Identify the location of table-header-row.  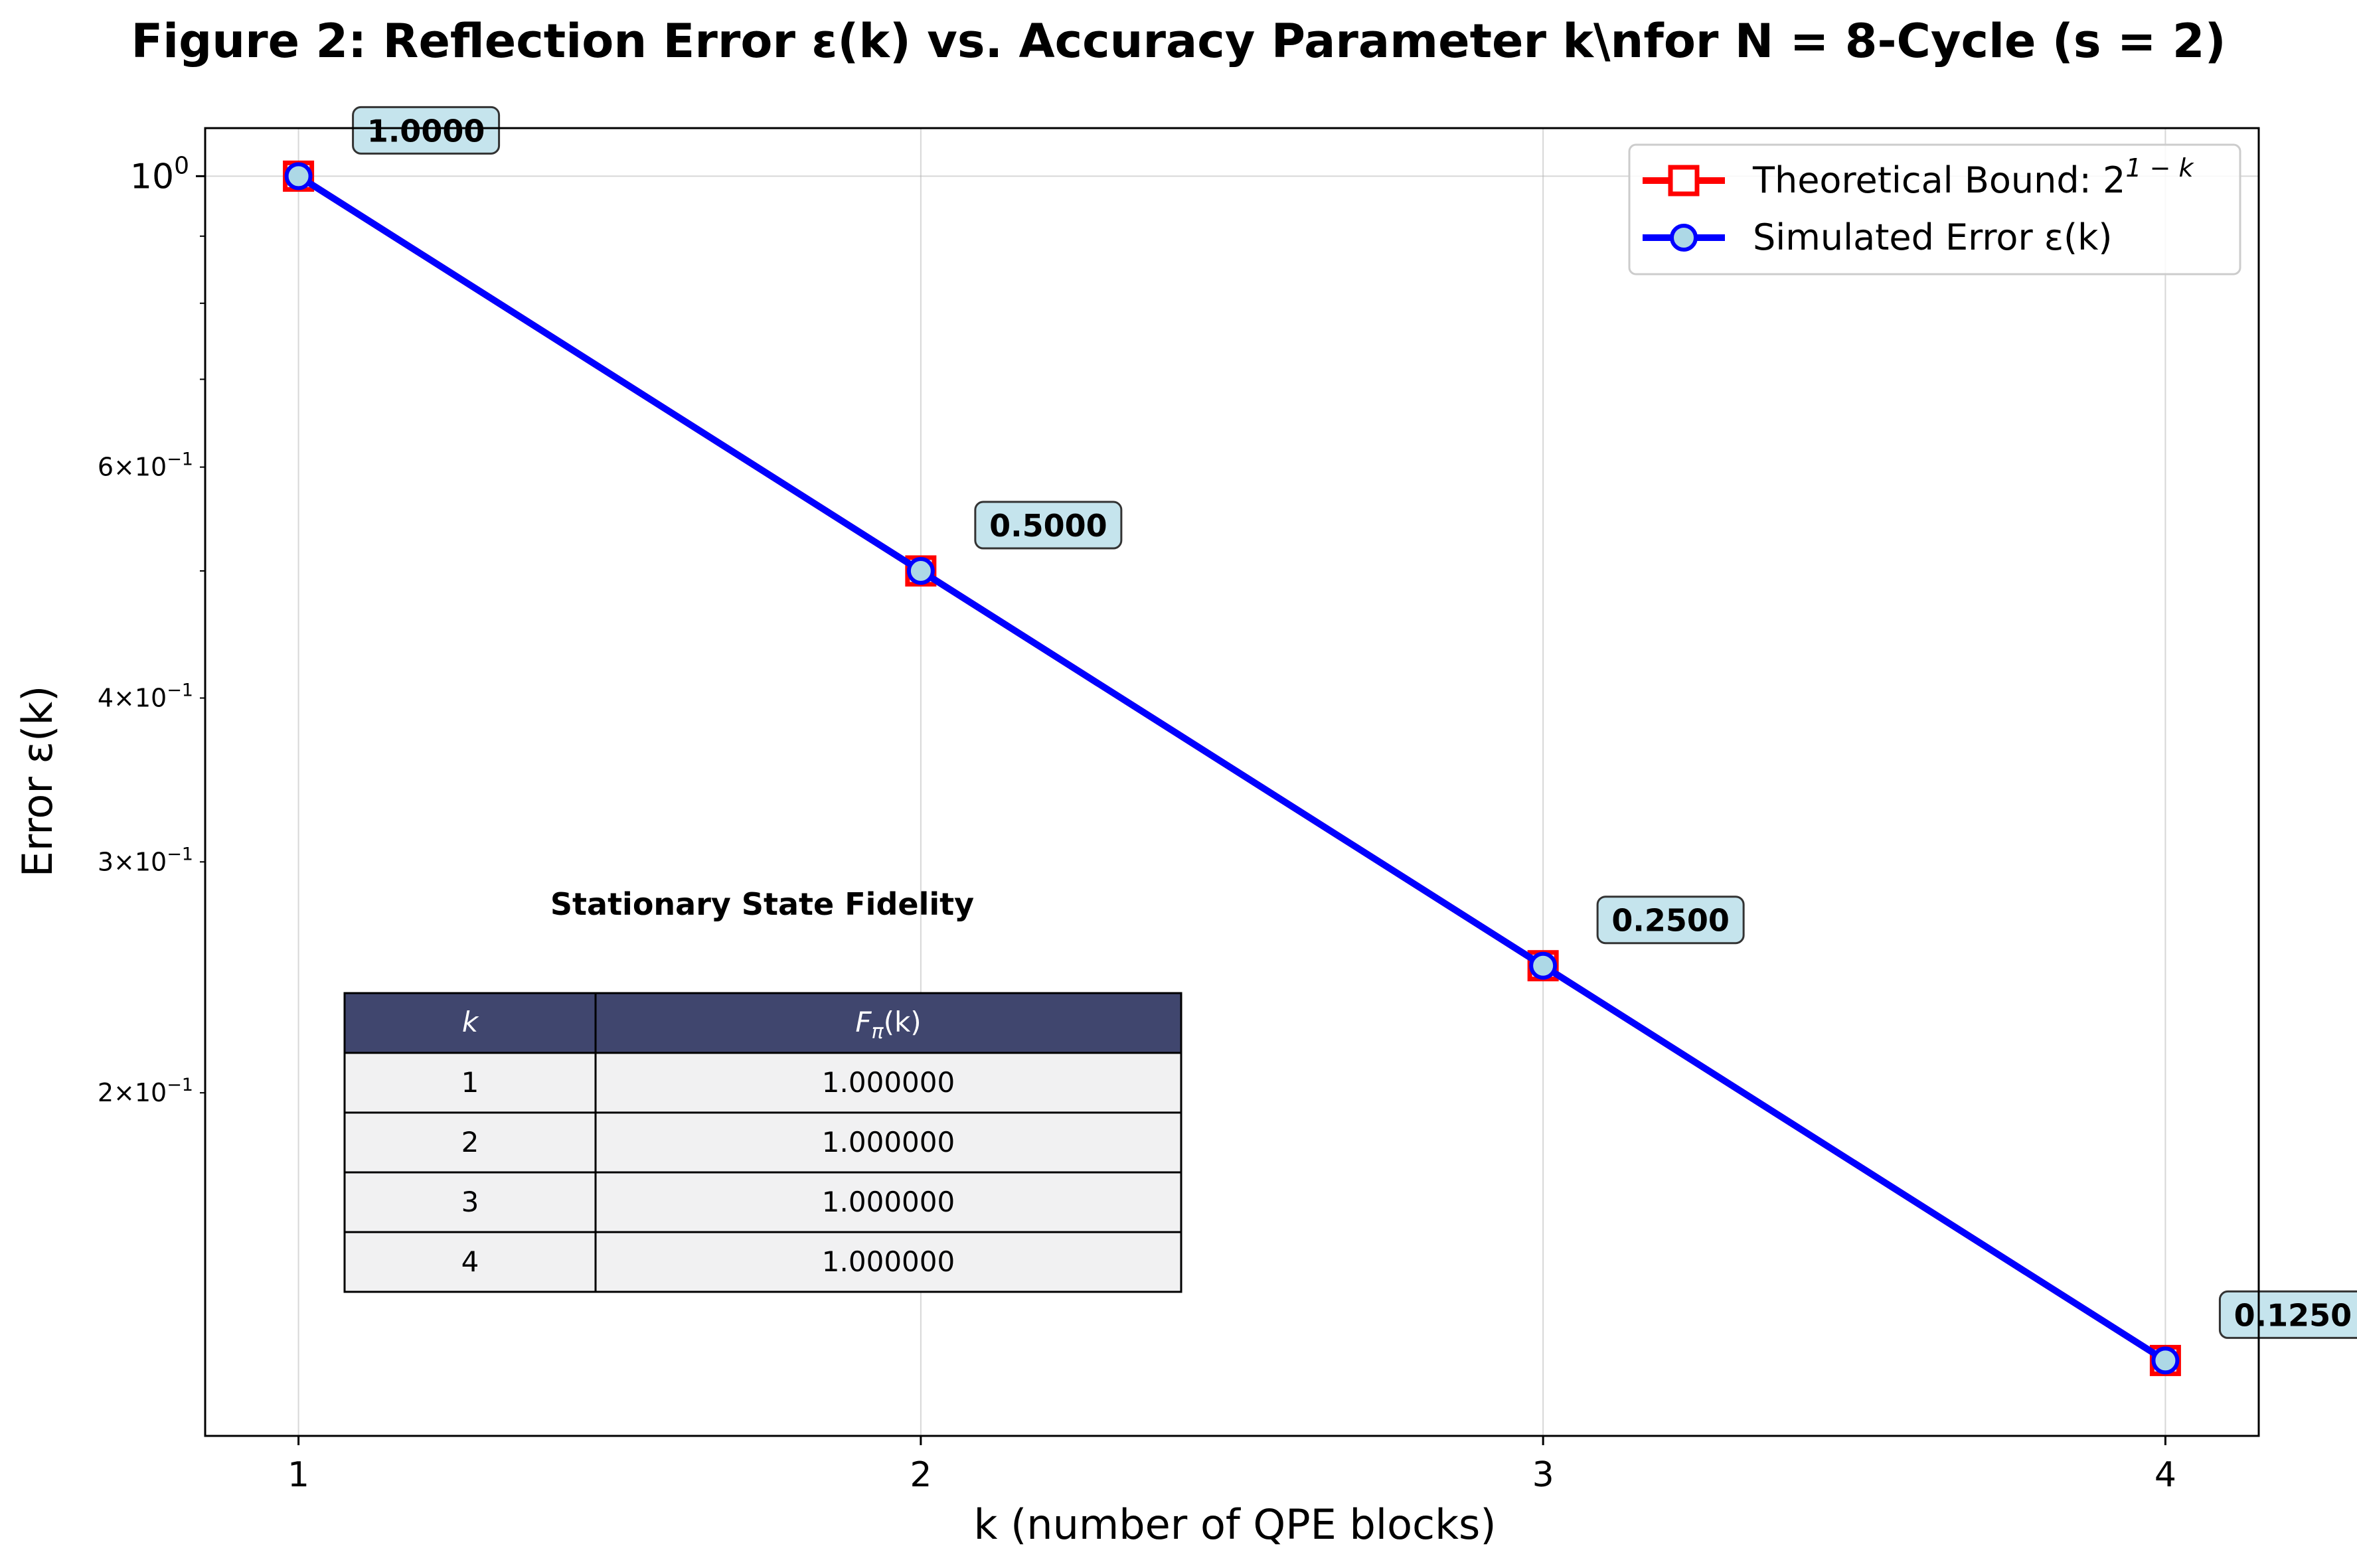
(762, 1023).